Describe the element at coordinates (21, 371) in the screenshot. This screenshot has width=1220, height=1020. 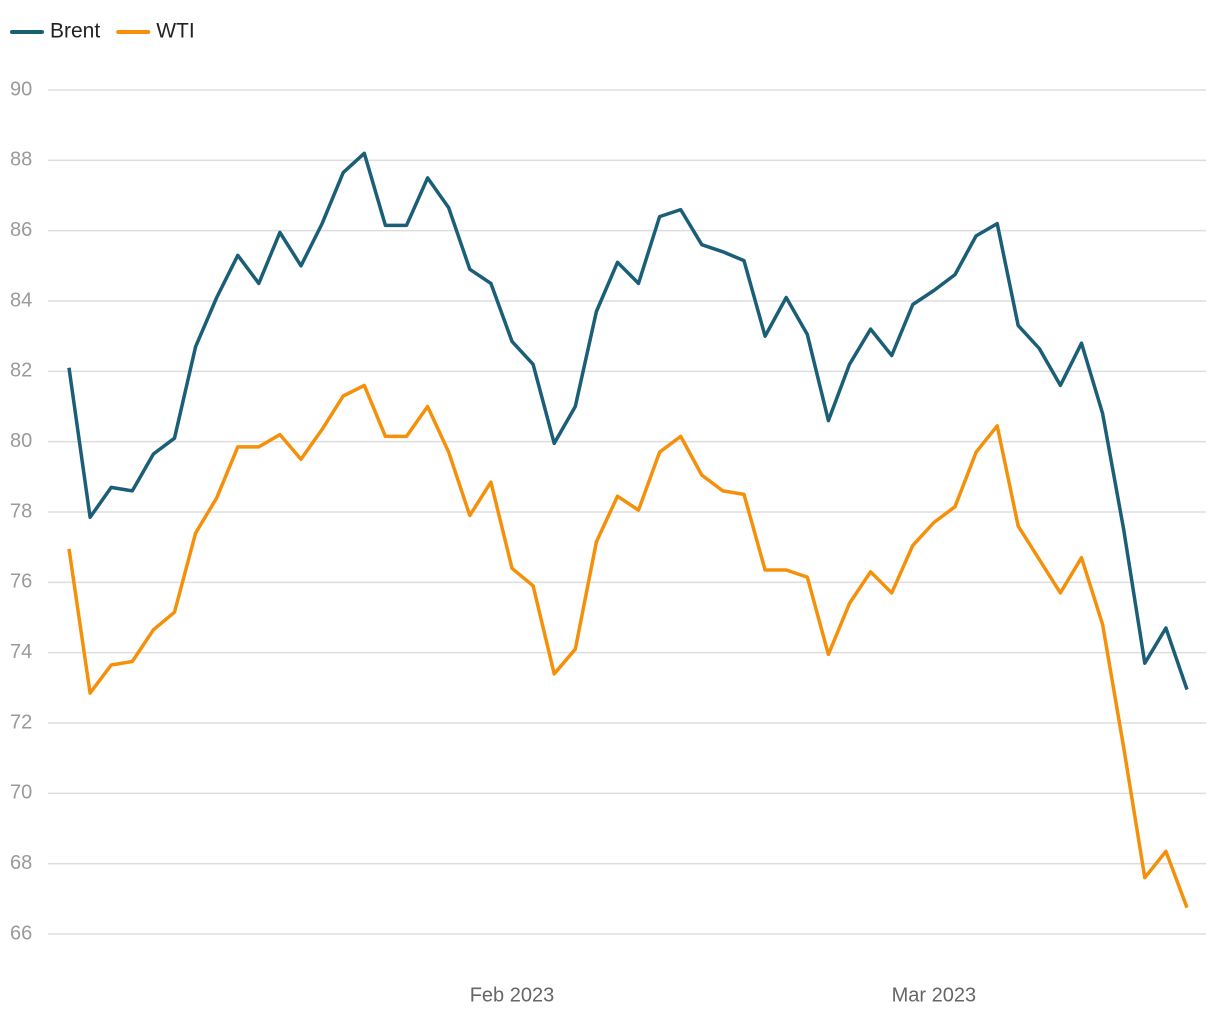
I see `y-tick-label: 82` at that location.